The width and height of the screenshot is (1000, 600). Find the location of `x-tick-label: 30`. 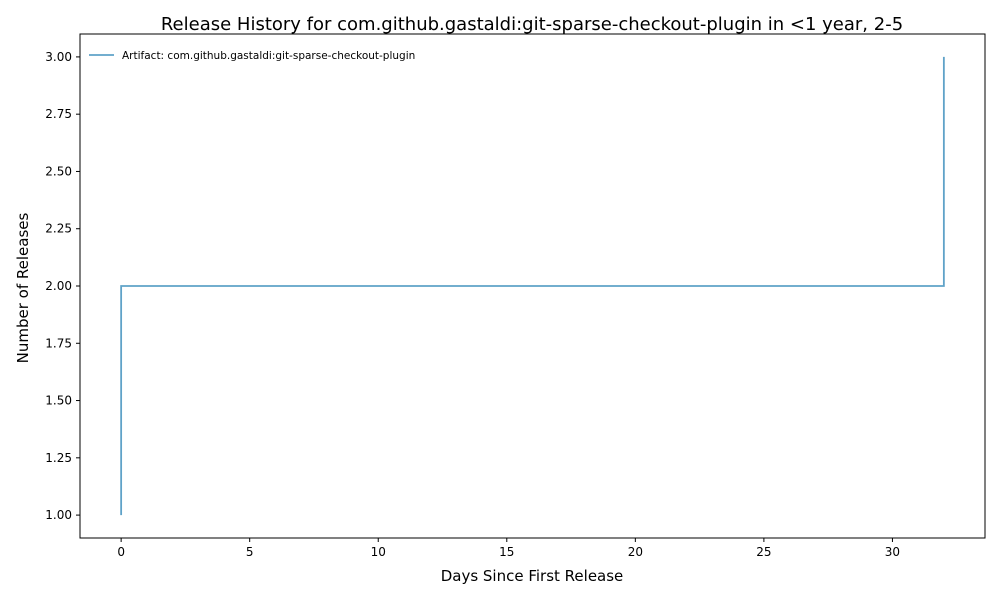

x-tick-label: 30 is located at coordinates (892, 552).